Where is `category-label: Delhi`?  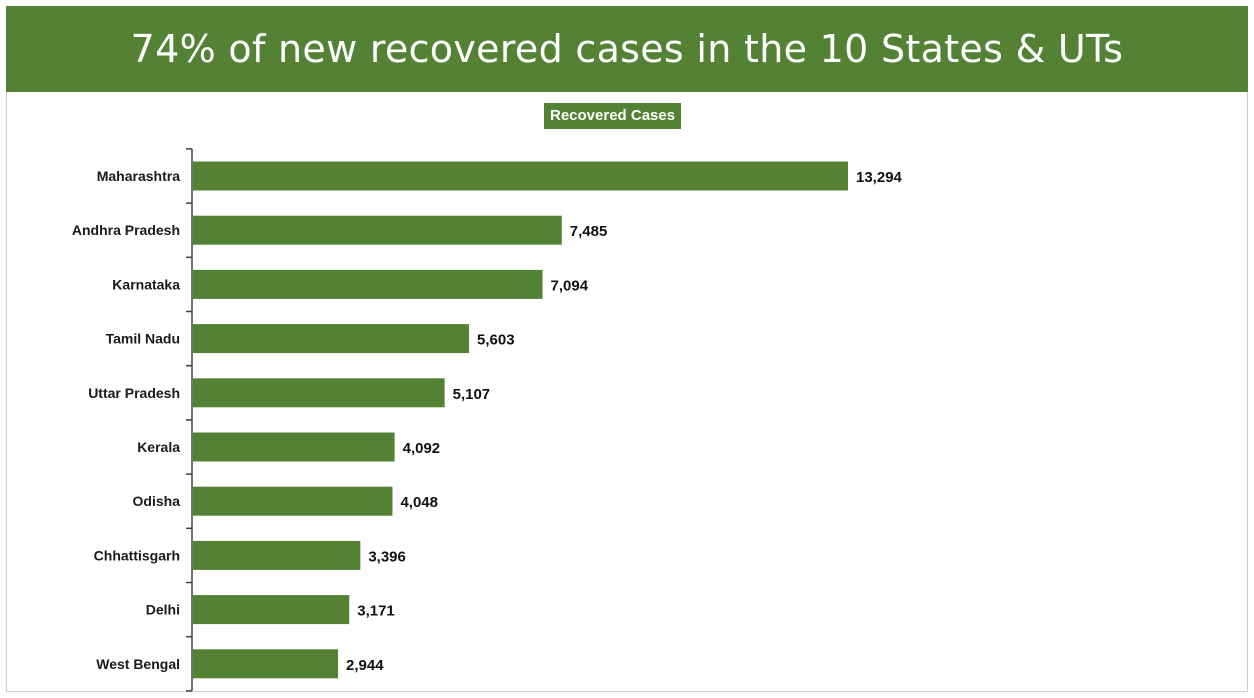
category-label: Delhi is located at coordinates (163, 610).